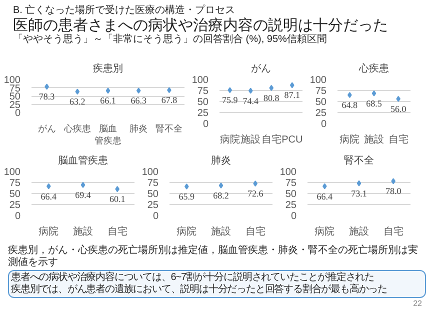  Describe the element at coordinates (398, 109) in the screenshot. I see `data-label: 56.0` at that location.